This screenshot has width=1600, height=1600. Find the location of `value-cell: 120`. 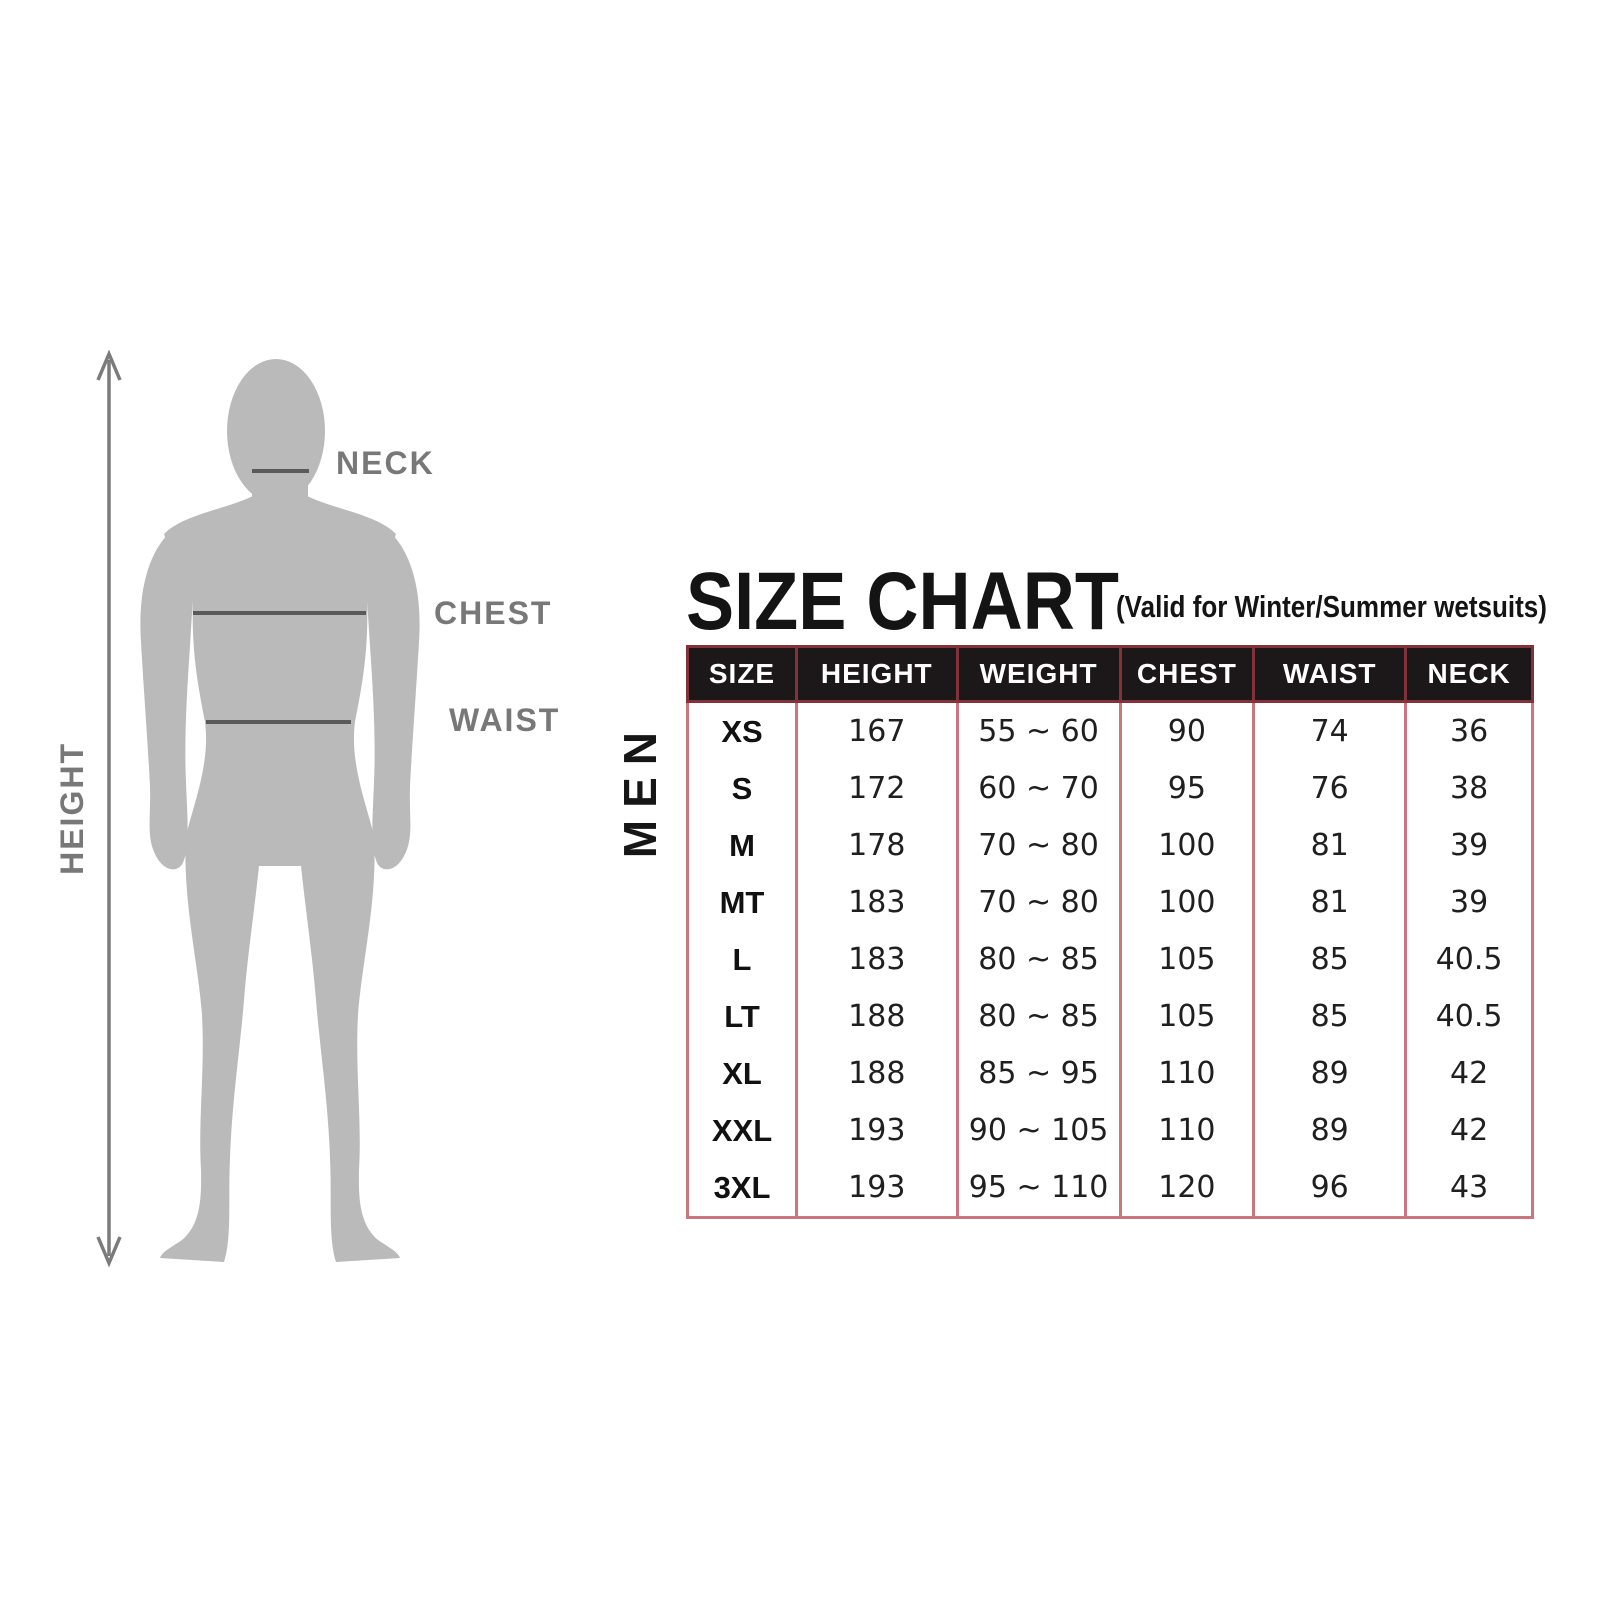

value-cell: 120 is located at coordinates (1187, 1188).